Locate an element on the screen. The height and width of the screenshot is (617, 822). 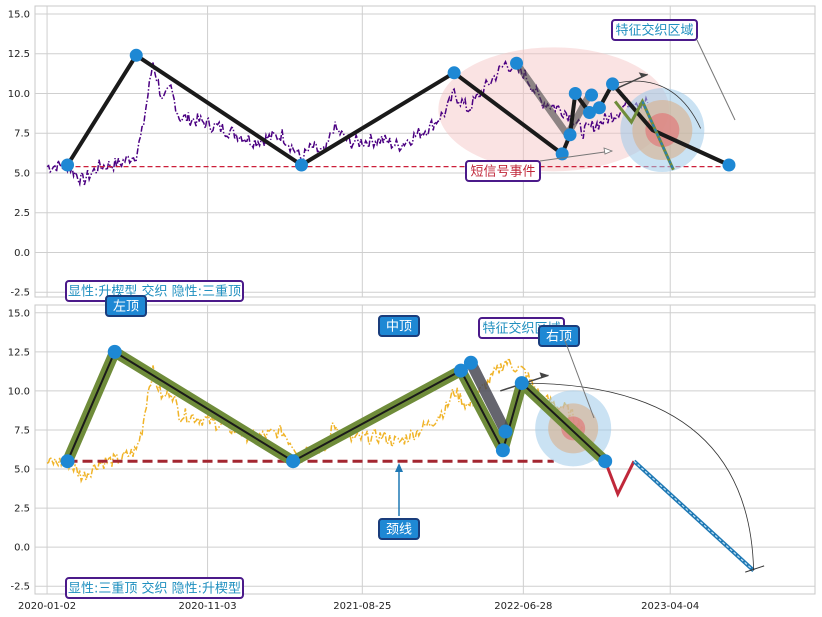
mid-top-label-box is located at coordinates (399, 326).